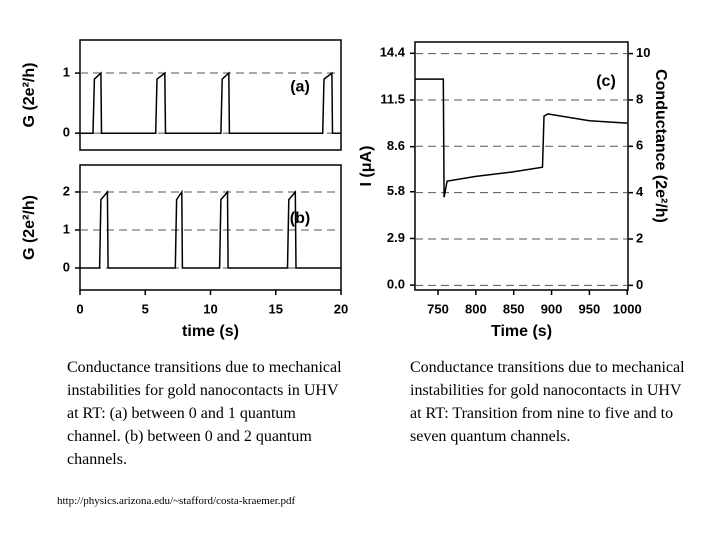  What do you see at coordinates (366, 166) in the screenshot?
I see `y-axis-label: I (μA)` at bounding box center [366, 166].